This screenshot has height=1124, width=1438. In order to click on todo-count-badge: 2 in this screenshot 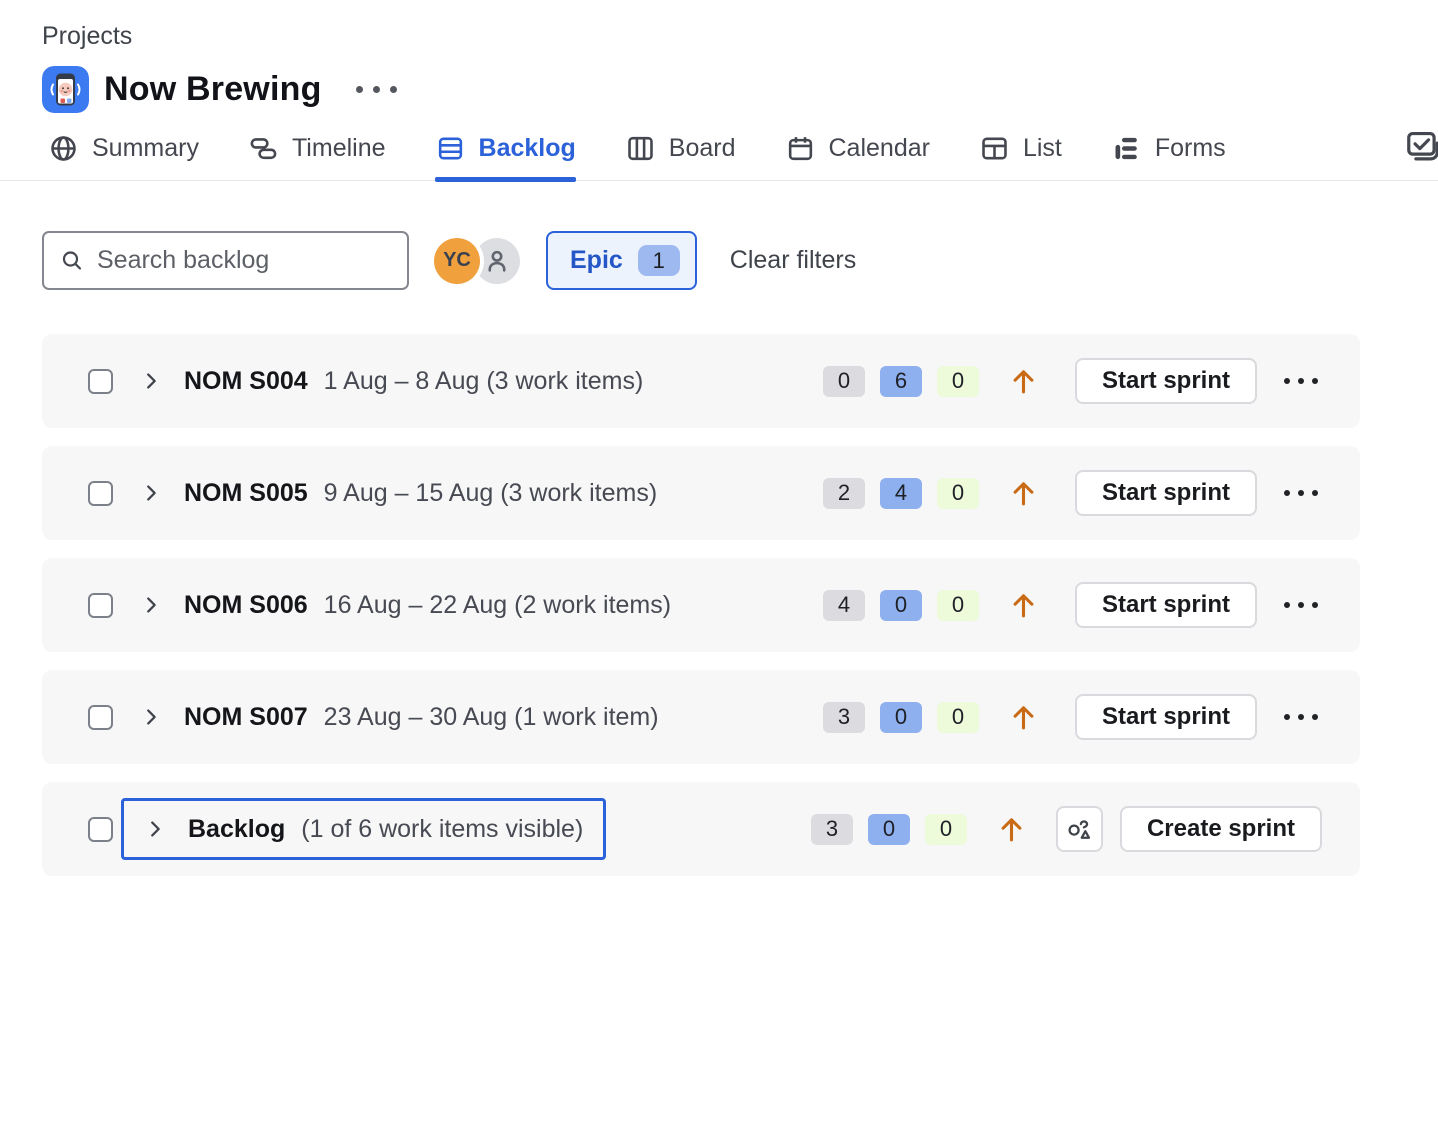, I will do `click(843, 493)`.